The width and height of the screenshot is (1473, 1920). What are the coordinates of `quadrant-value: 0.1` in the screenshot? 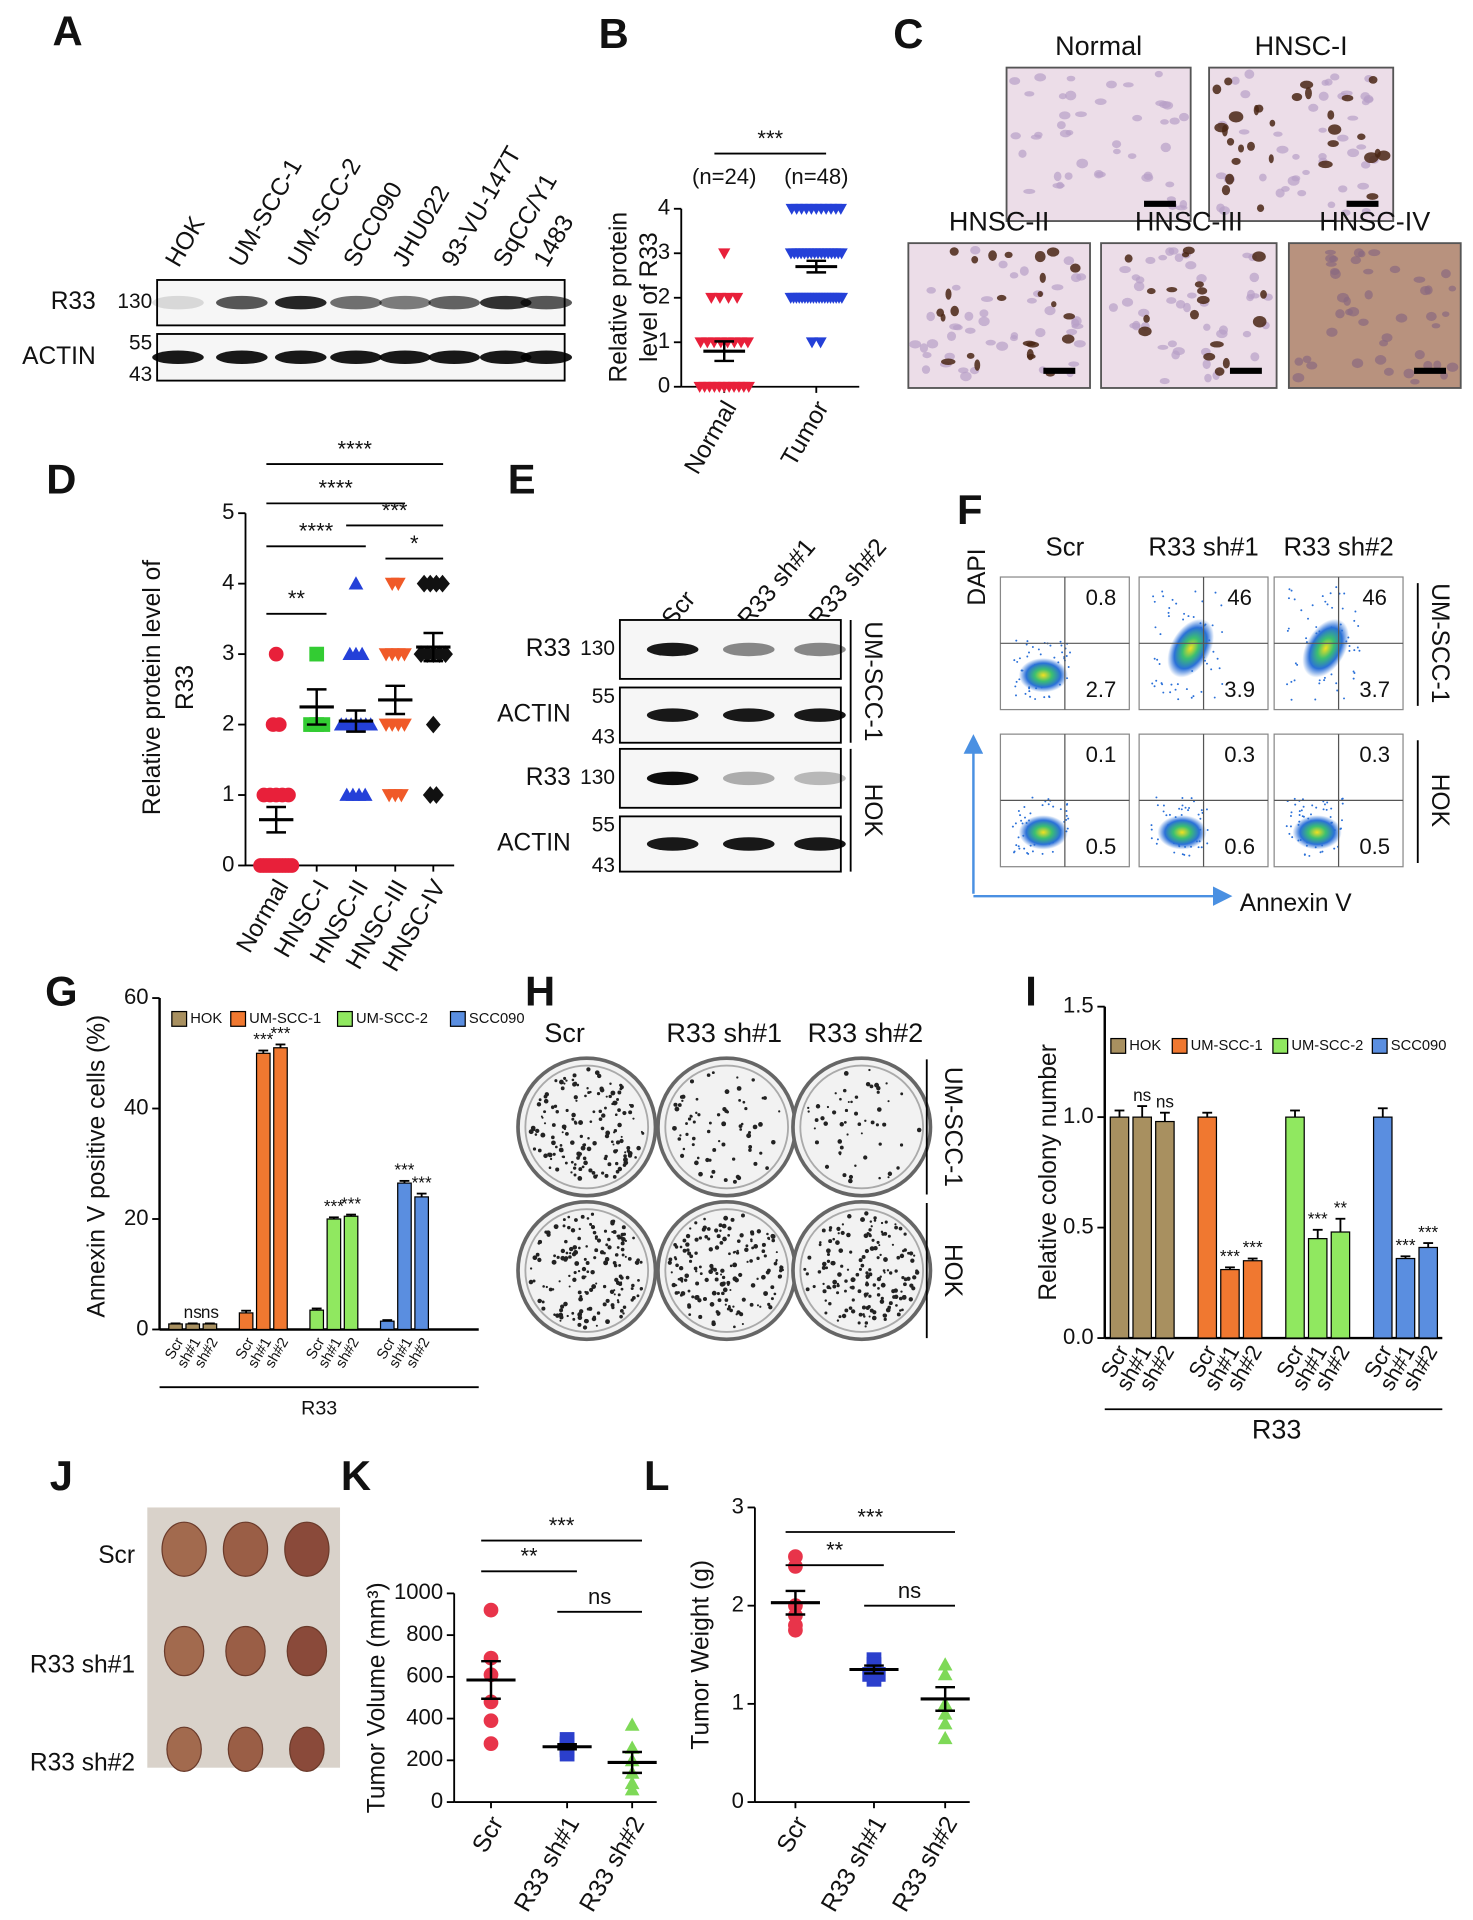 It's located at (1101, 754).